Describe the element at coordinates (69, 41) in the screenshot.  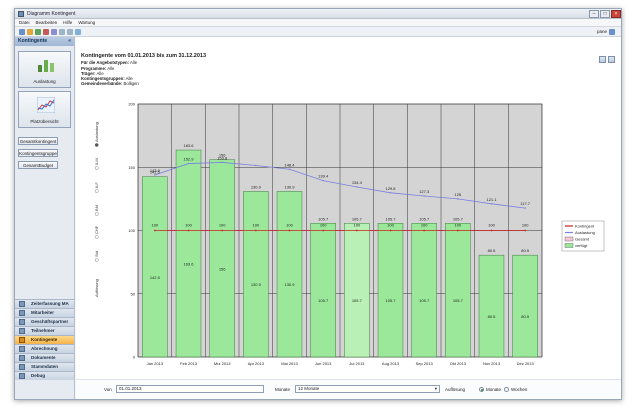
I see `chevron-icon: «` at that location.